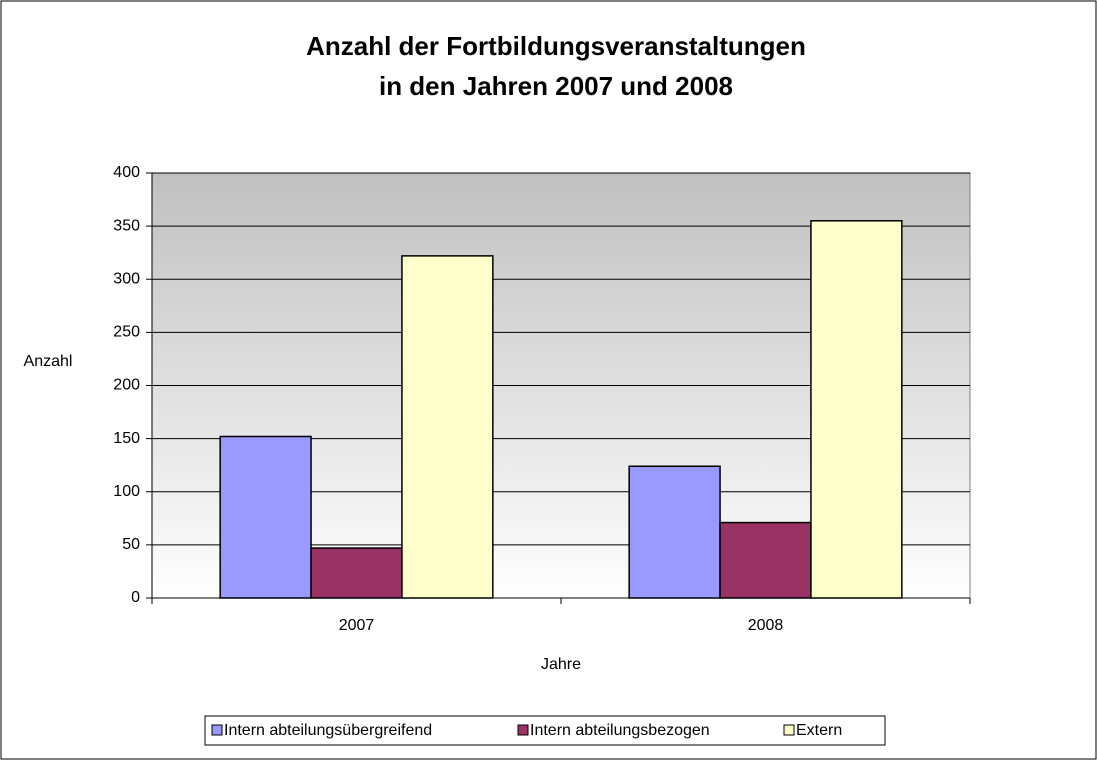 This screenshot has height=760, width=1097. I want to click on y-tick-label: 50, so click(131, 544).